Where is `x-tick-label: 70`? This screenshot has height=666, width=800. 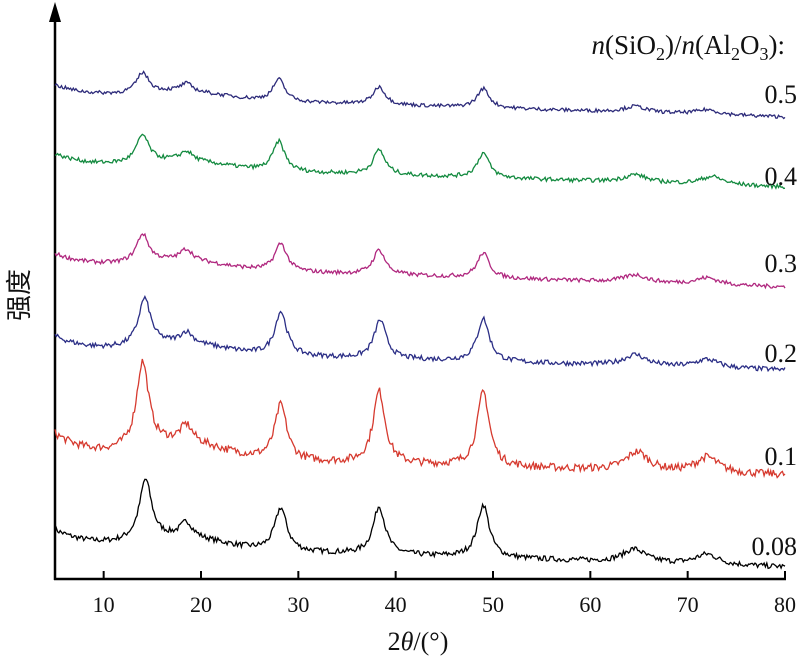
x-tick-label: 70 is located at coordinates (688, 604).